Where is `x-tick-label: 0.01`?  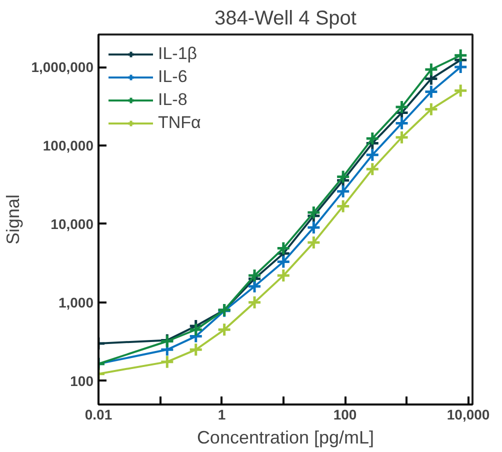
x-tick-label: 0.01 is located at coordinates (98, 414).